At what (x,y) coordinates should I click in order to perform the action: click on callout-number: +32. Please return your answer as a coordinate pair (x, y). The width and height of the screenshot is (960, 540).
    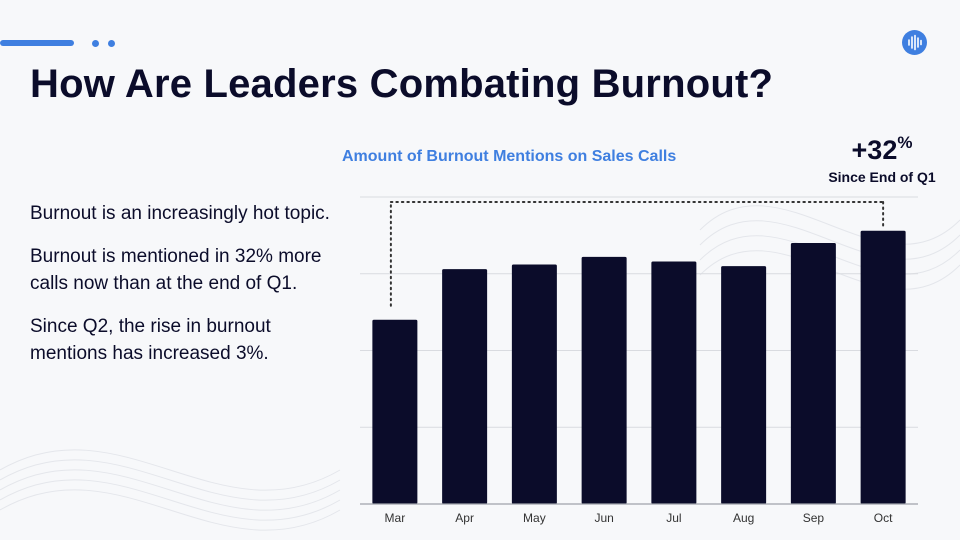
    Looking at the image, I should click on (874, 150).